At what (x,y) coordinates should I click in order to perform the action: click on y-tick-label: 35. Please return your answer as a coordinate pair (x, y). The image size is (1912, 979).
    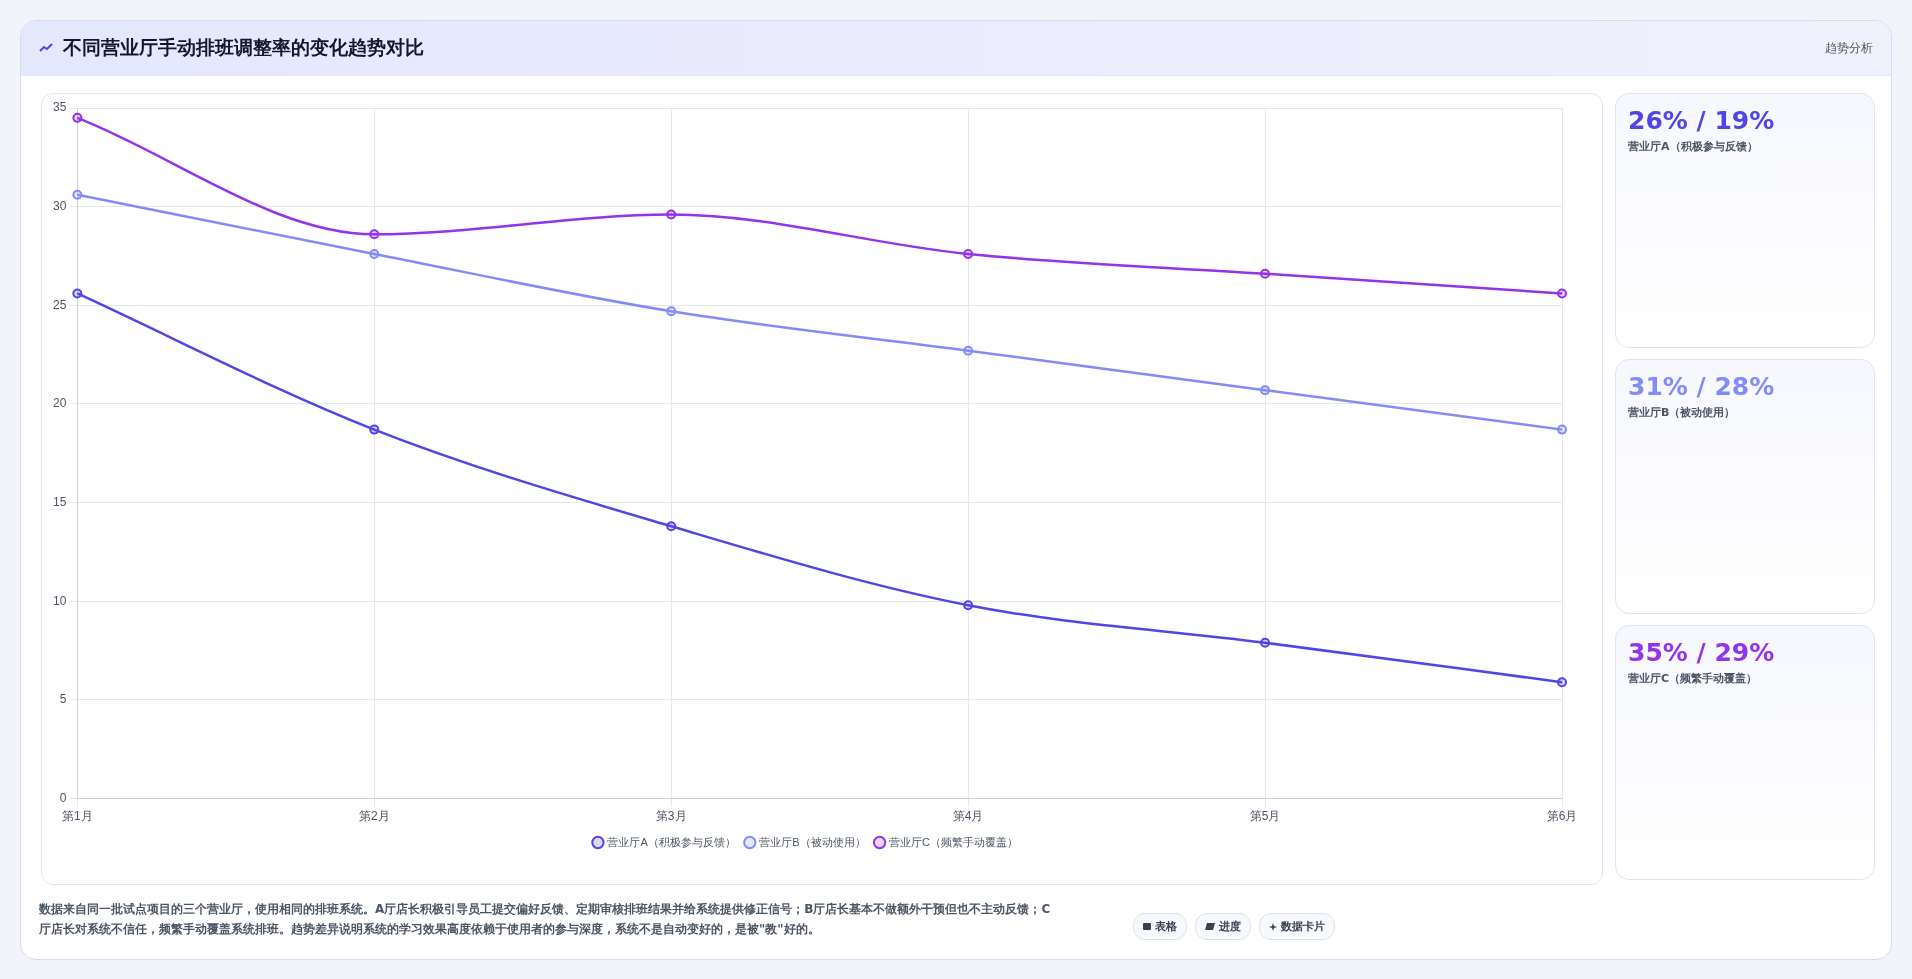
    Looking at the image, I should click on (59, 107).